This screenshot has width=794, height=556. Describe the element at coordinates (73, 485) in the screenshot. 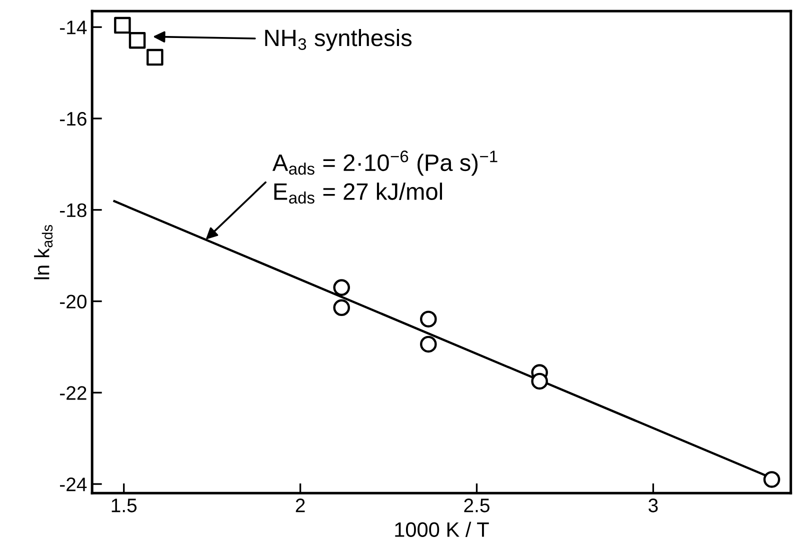

I see `y-tick-label: -24` at that location.